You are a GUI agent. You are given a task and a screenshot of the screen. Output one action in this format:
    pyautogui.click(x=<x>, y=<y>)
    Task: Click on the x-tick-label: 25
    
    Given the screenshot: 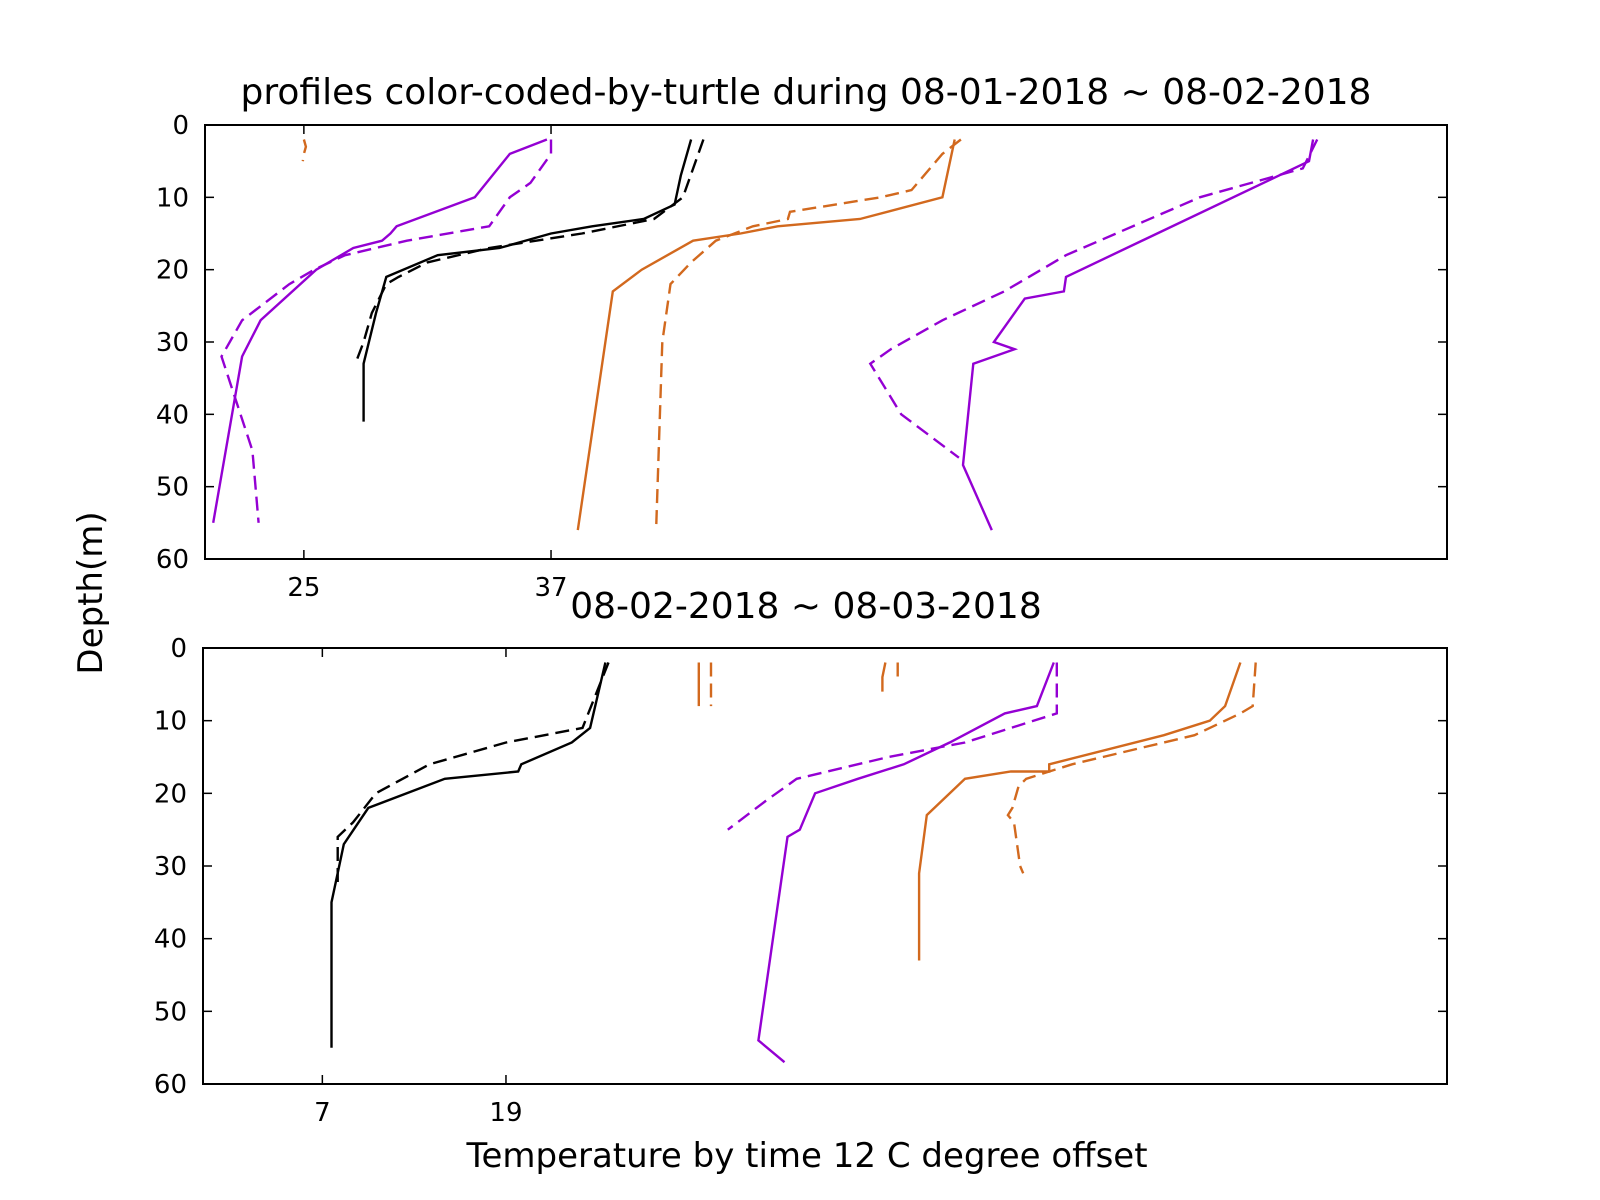 What is the action you would take?
    pyautogui.click(x=303, y=588)
    